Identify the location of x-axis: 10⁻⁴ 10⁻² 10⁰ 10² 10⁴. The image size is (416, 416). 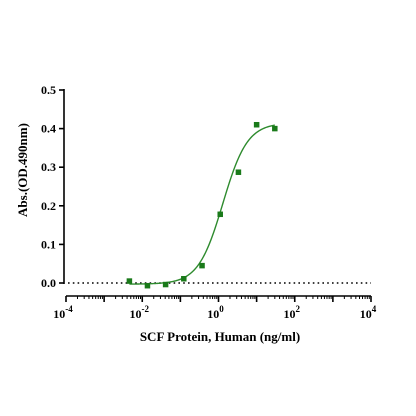
(215, 308).